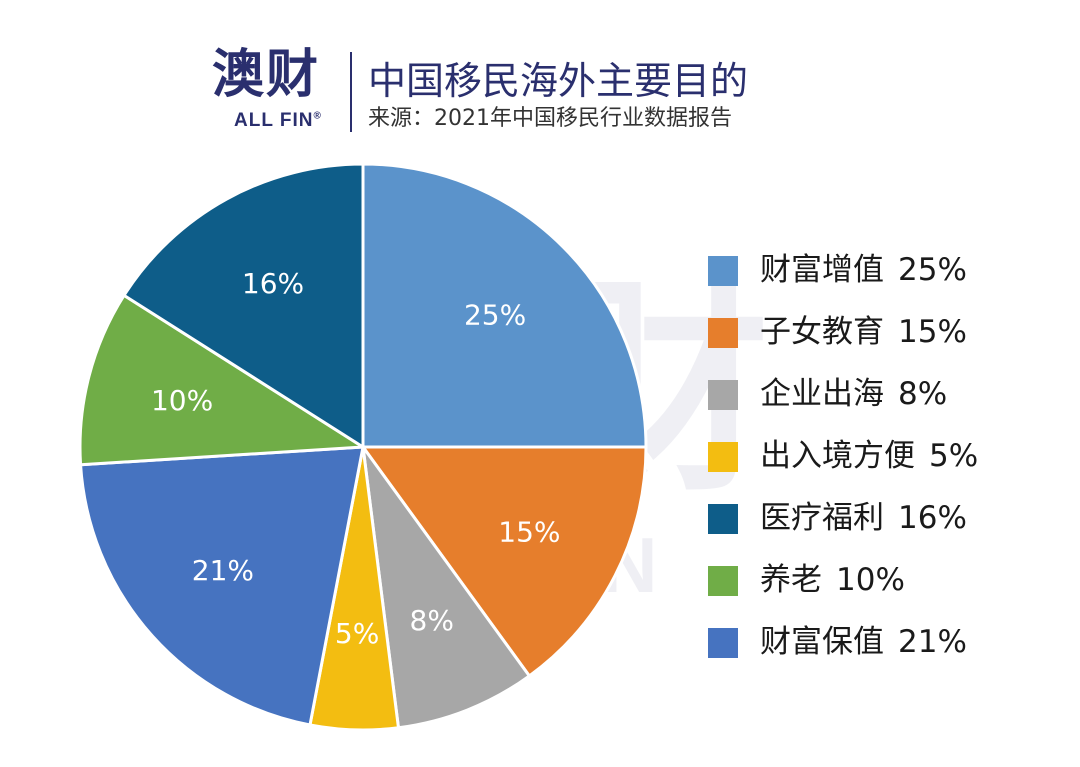 This screenshot has height=767, width=1080. Describe the element at coordinates (357, 633) in the screenshot. I see `pie-data-label: 5%` at that location.